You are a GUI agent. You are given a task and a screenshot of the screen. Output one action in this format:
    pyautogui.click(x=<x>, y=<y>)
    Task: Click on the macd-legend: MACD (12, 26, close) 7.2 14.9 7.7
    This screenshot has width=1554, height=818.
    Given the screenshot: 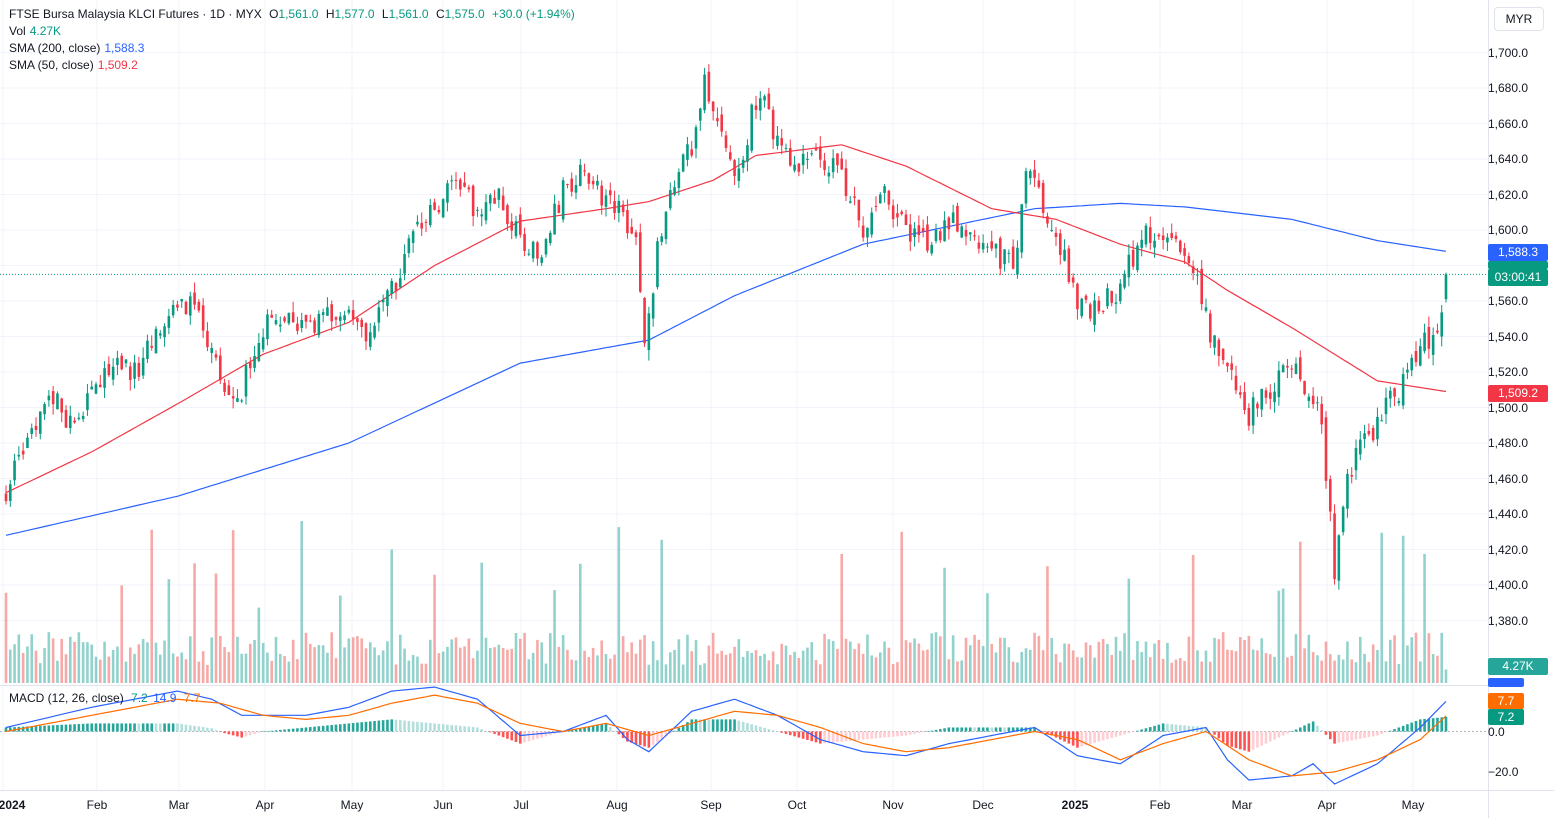 What is the action you would take?
    pyautogui.click(x=106, y=698)
    